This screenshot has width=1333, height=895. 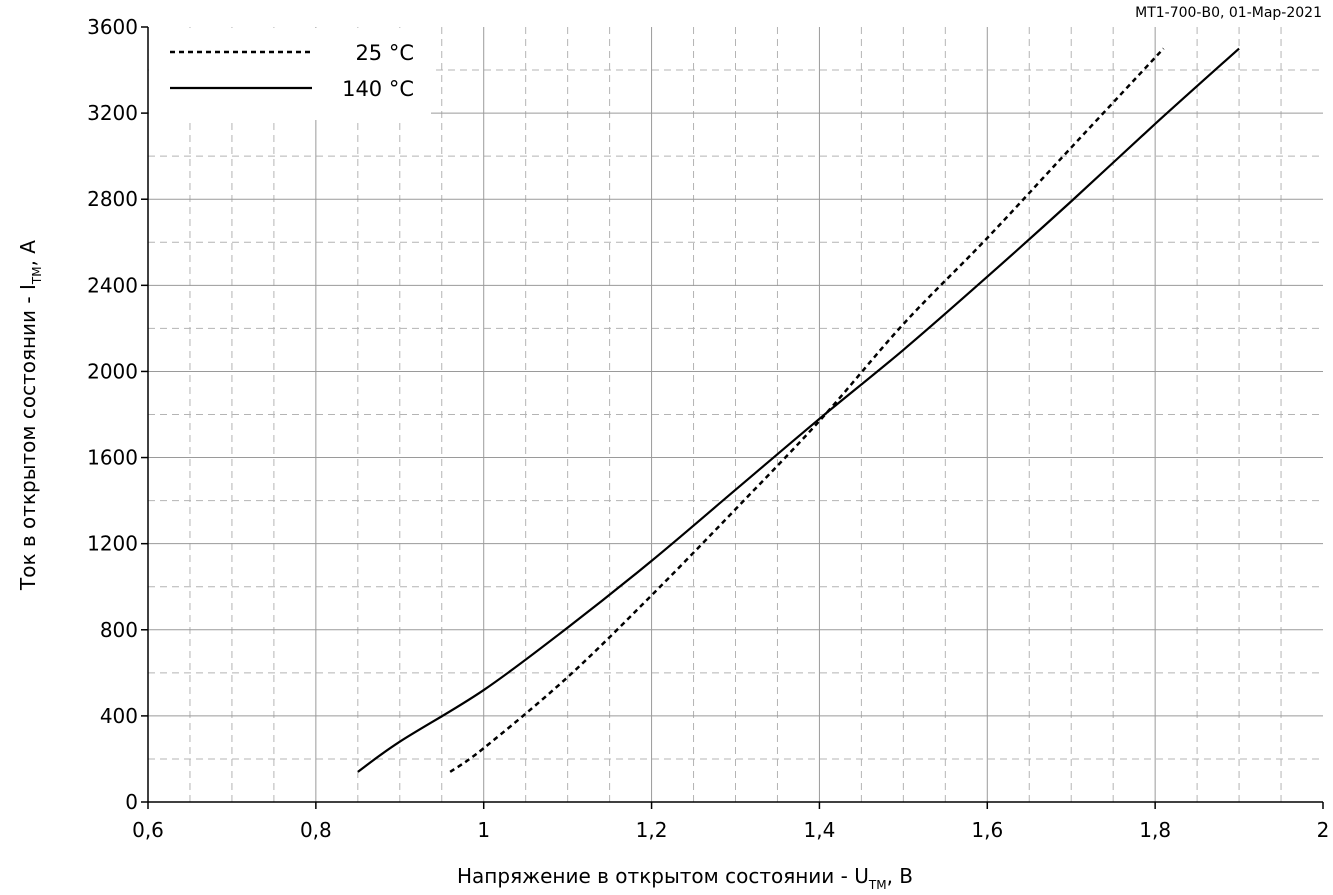 I want to click on x-axis-title-main: Напряжение в открытом состоянии - U, so click(x=663, y=876).